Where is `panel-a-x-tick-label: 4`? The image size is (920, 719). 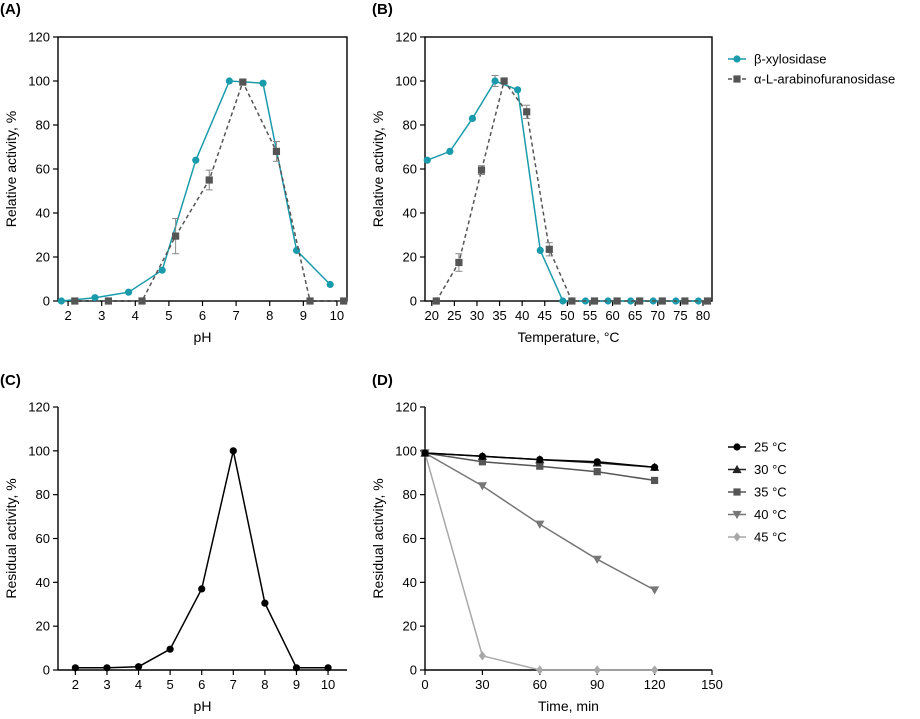 panel-a-x-tick-label: 4 is located at coordinates (135, 315).